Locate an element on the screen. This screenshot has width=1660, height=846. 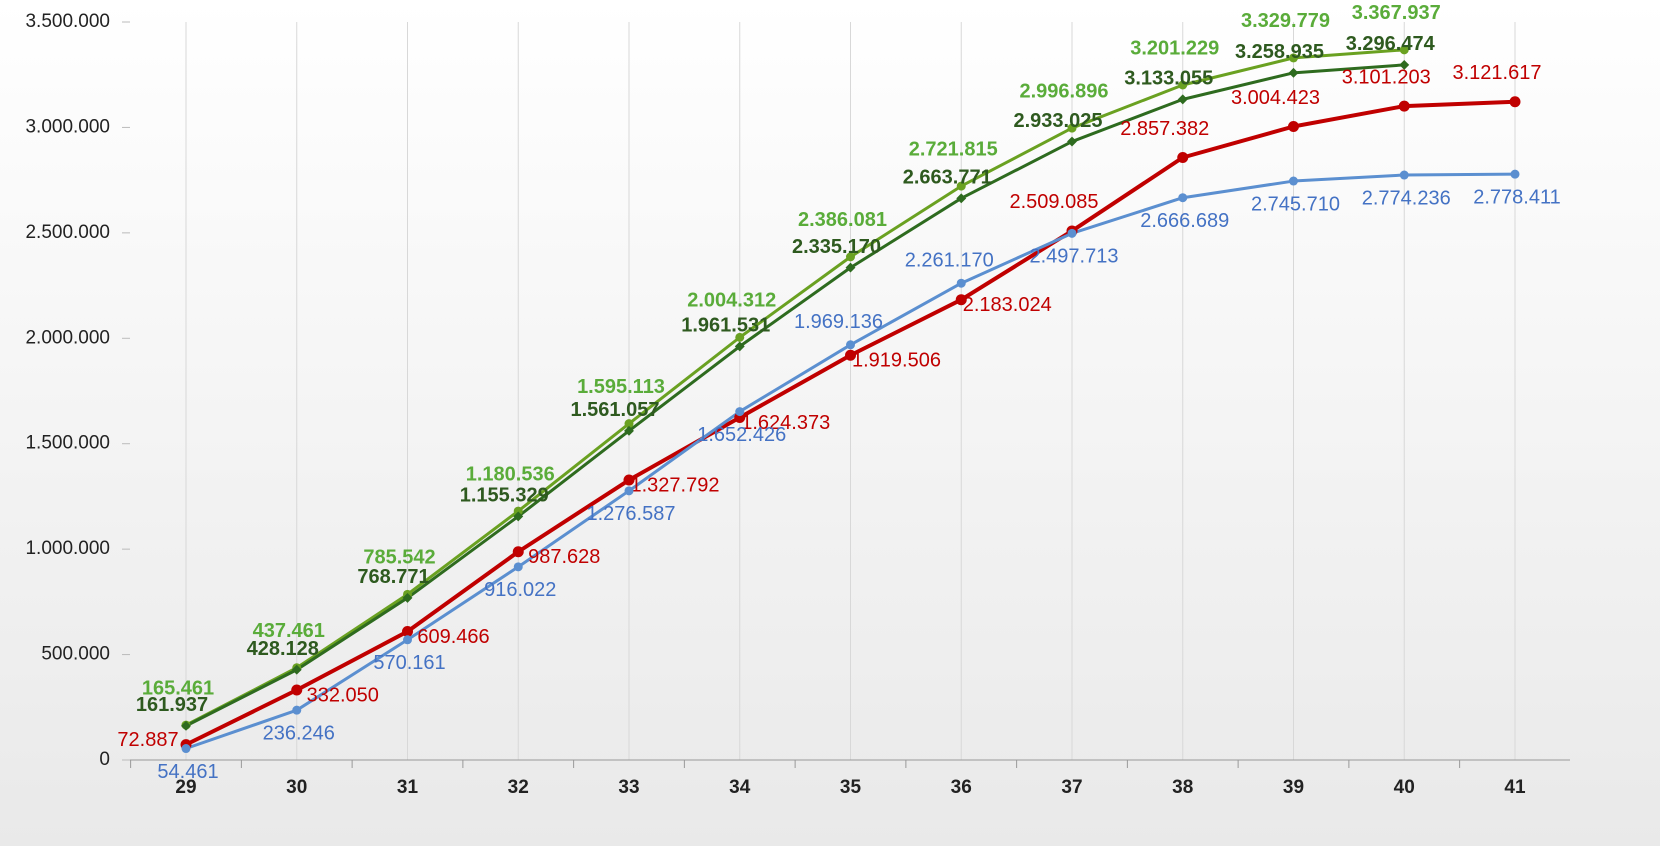
data-label: 2.335.170 is located at coordinates (836, 247).